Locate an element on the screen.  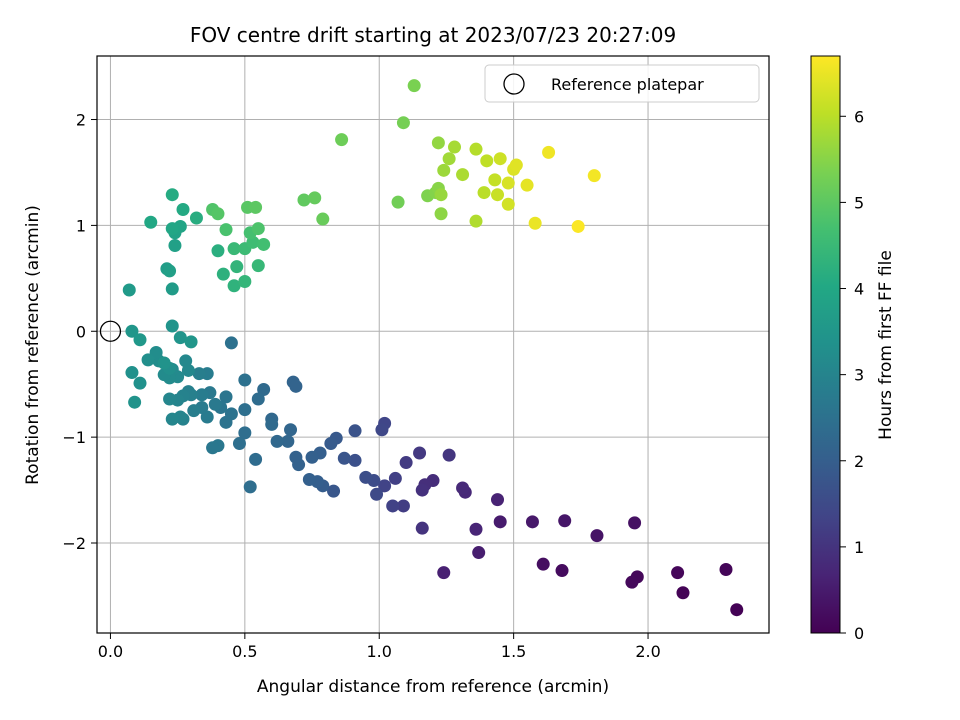
y-tick-label: 2 is located at coordinates (81, 120).